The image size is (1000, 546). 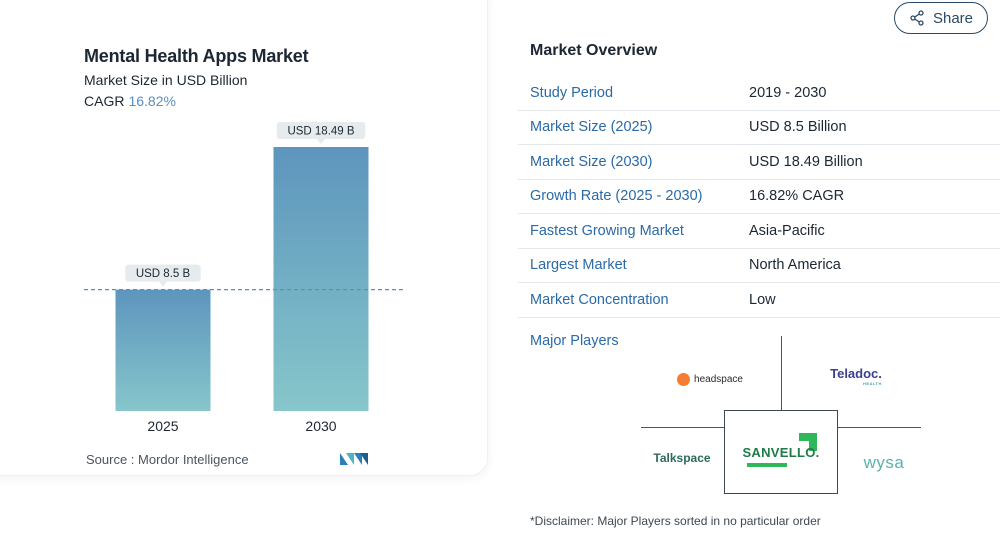 I want to click on table-row: Growth Rate (2025 - 2030) 16.82% CAGR, so click(x=759, y=197).